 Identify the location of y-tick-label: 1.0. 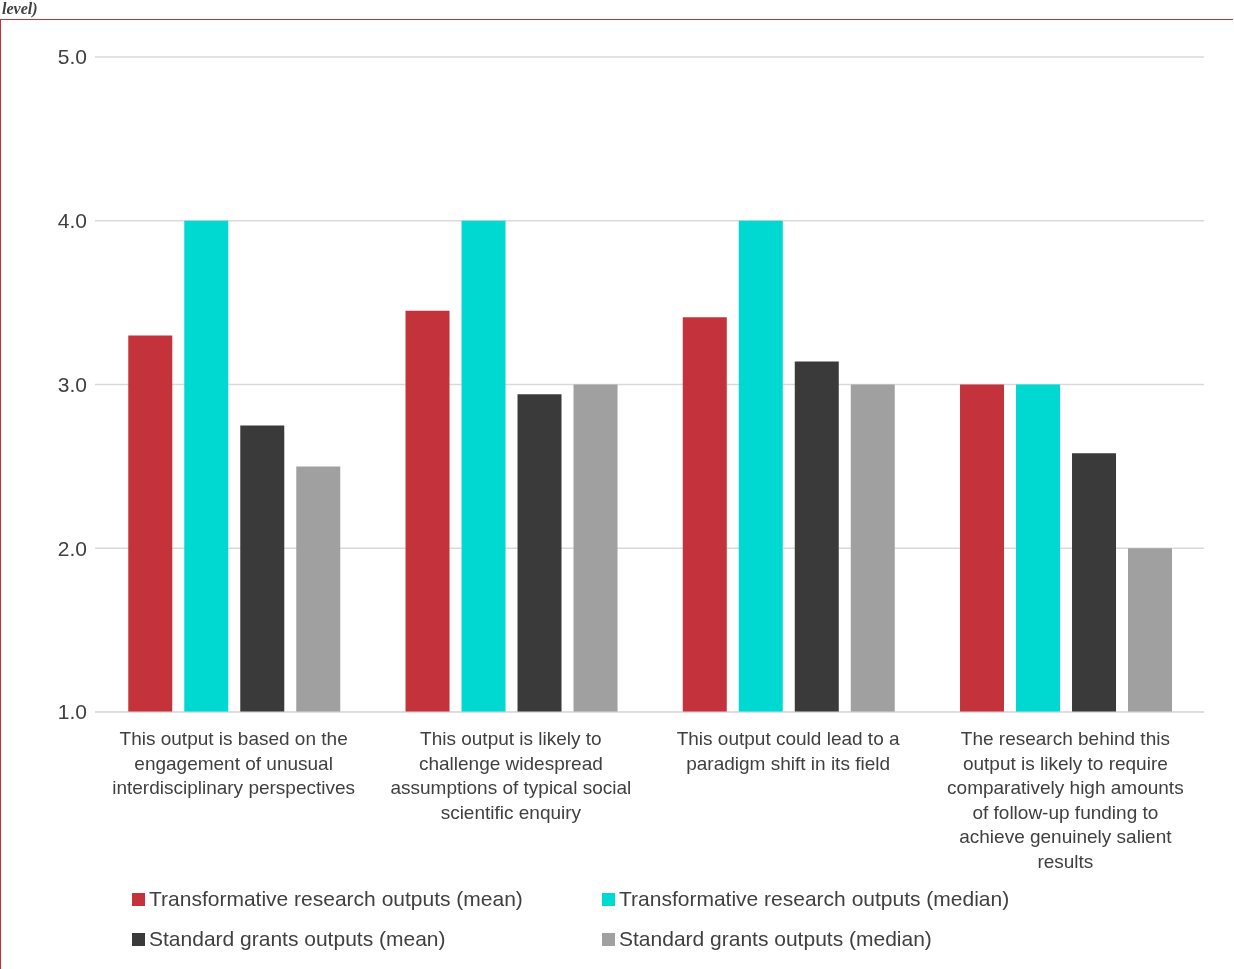
(72, 712).